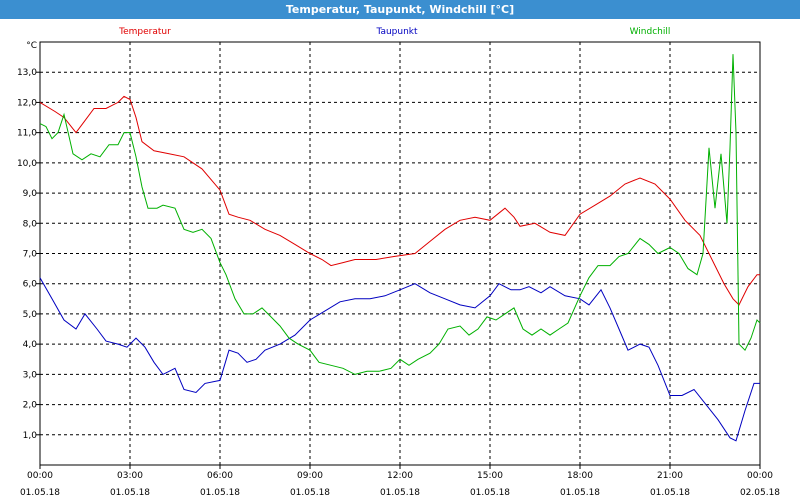  I want to click on y-tick-label: 9,0, so click(30, 194).